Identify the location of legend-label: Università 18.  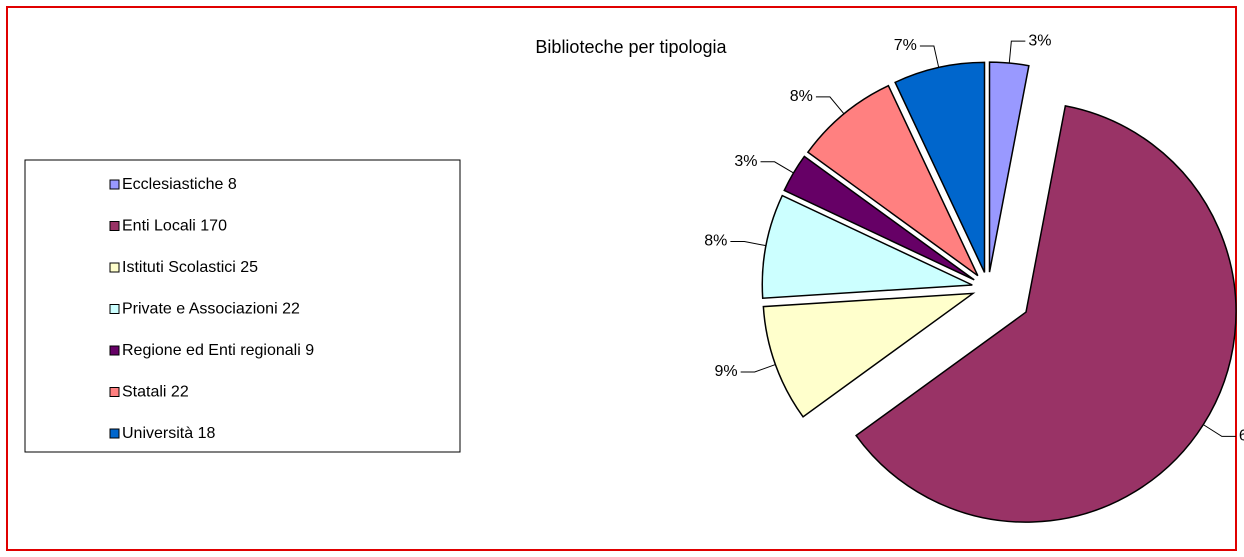
(168, 433).